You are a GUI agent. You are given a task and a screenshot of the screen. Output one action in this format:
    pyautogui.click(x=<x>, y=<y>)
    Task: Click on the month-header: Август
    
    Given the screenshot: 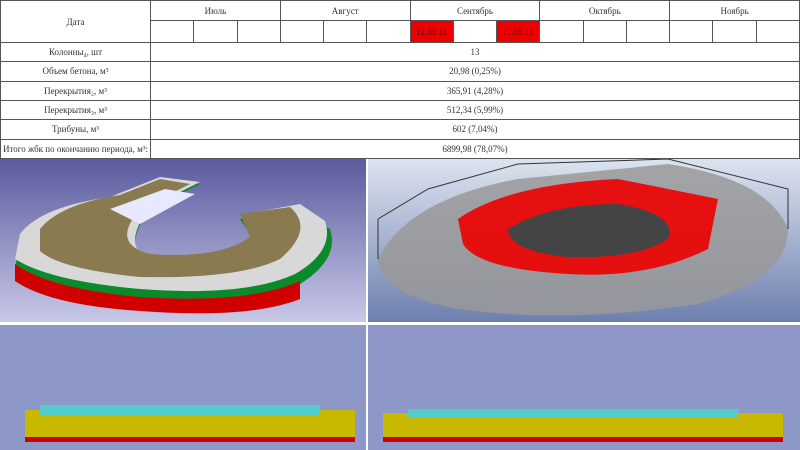 What is the action you would take?
    pyautogui.click(x=345, y=10)
    